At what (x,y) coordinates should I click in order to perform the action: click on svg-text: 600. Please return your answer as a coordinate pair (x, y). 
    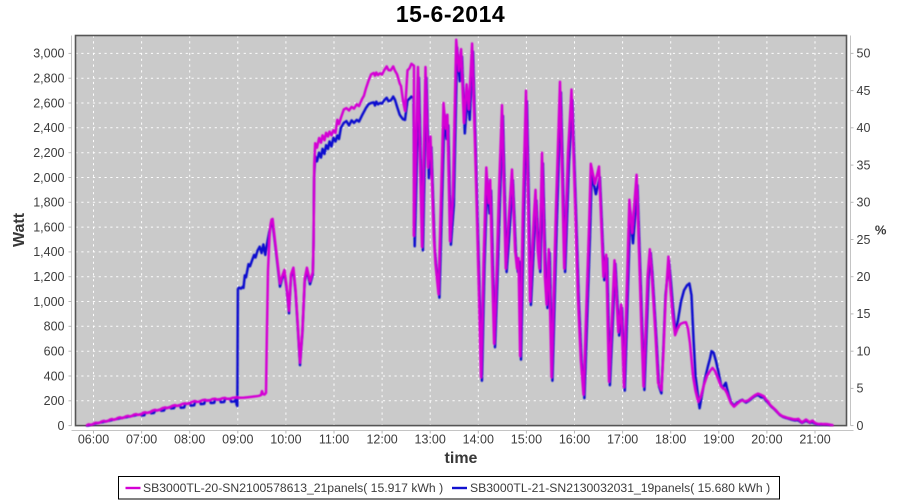
    Looking at the image, I should click on (54, 352).